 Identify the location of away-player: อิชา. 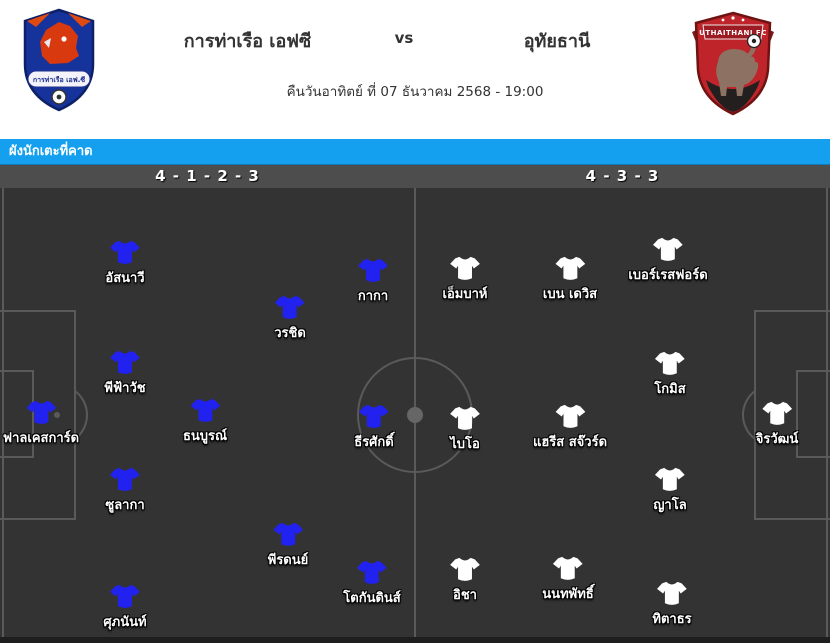
(465, 581).